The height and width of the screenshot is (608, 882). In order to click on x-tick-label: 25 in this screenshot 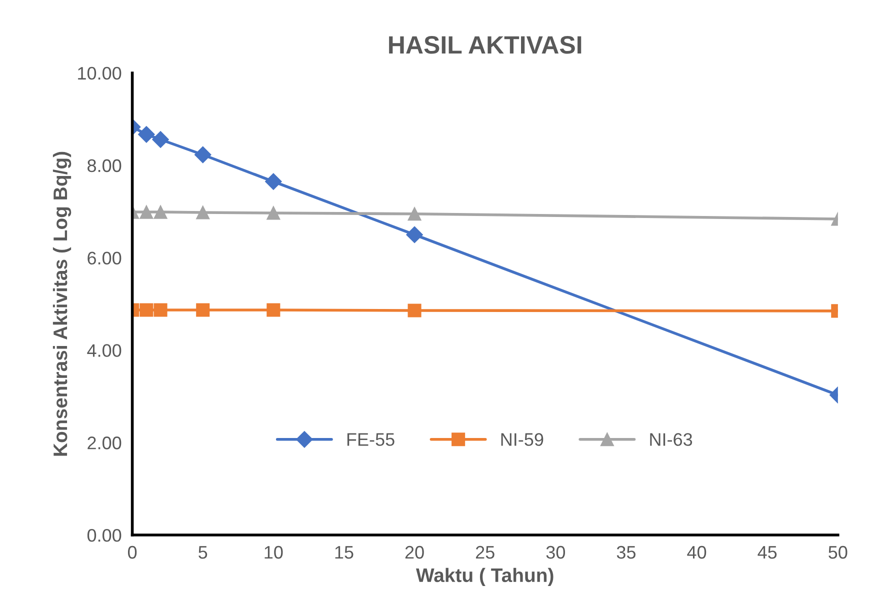, I will do `click(485, 552)`.